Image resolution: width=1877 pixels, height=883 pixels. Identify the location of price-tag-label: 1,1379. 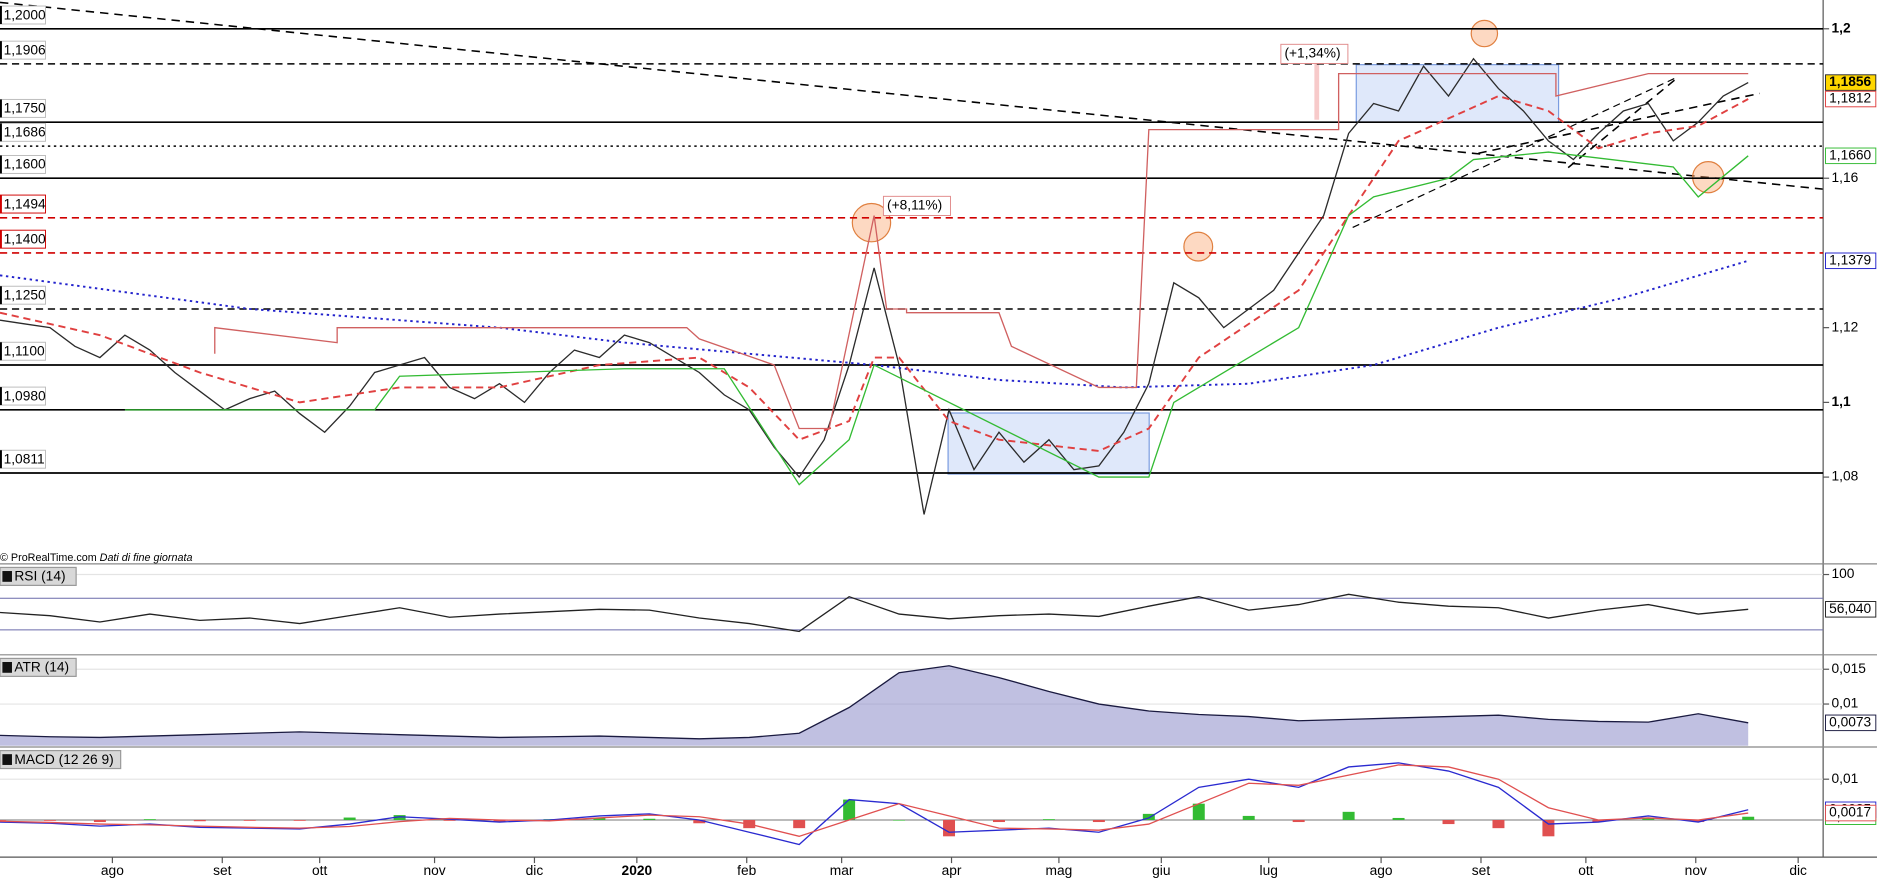
(1850, 259).